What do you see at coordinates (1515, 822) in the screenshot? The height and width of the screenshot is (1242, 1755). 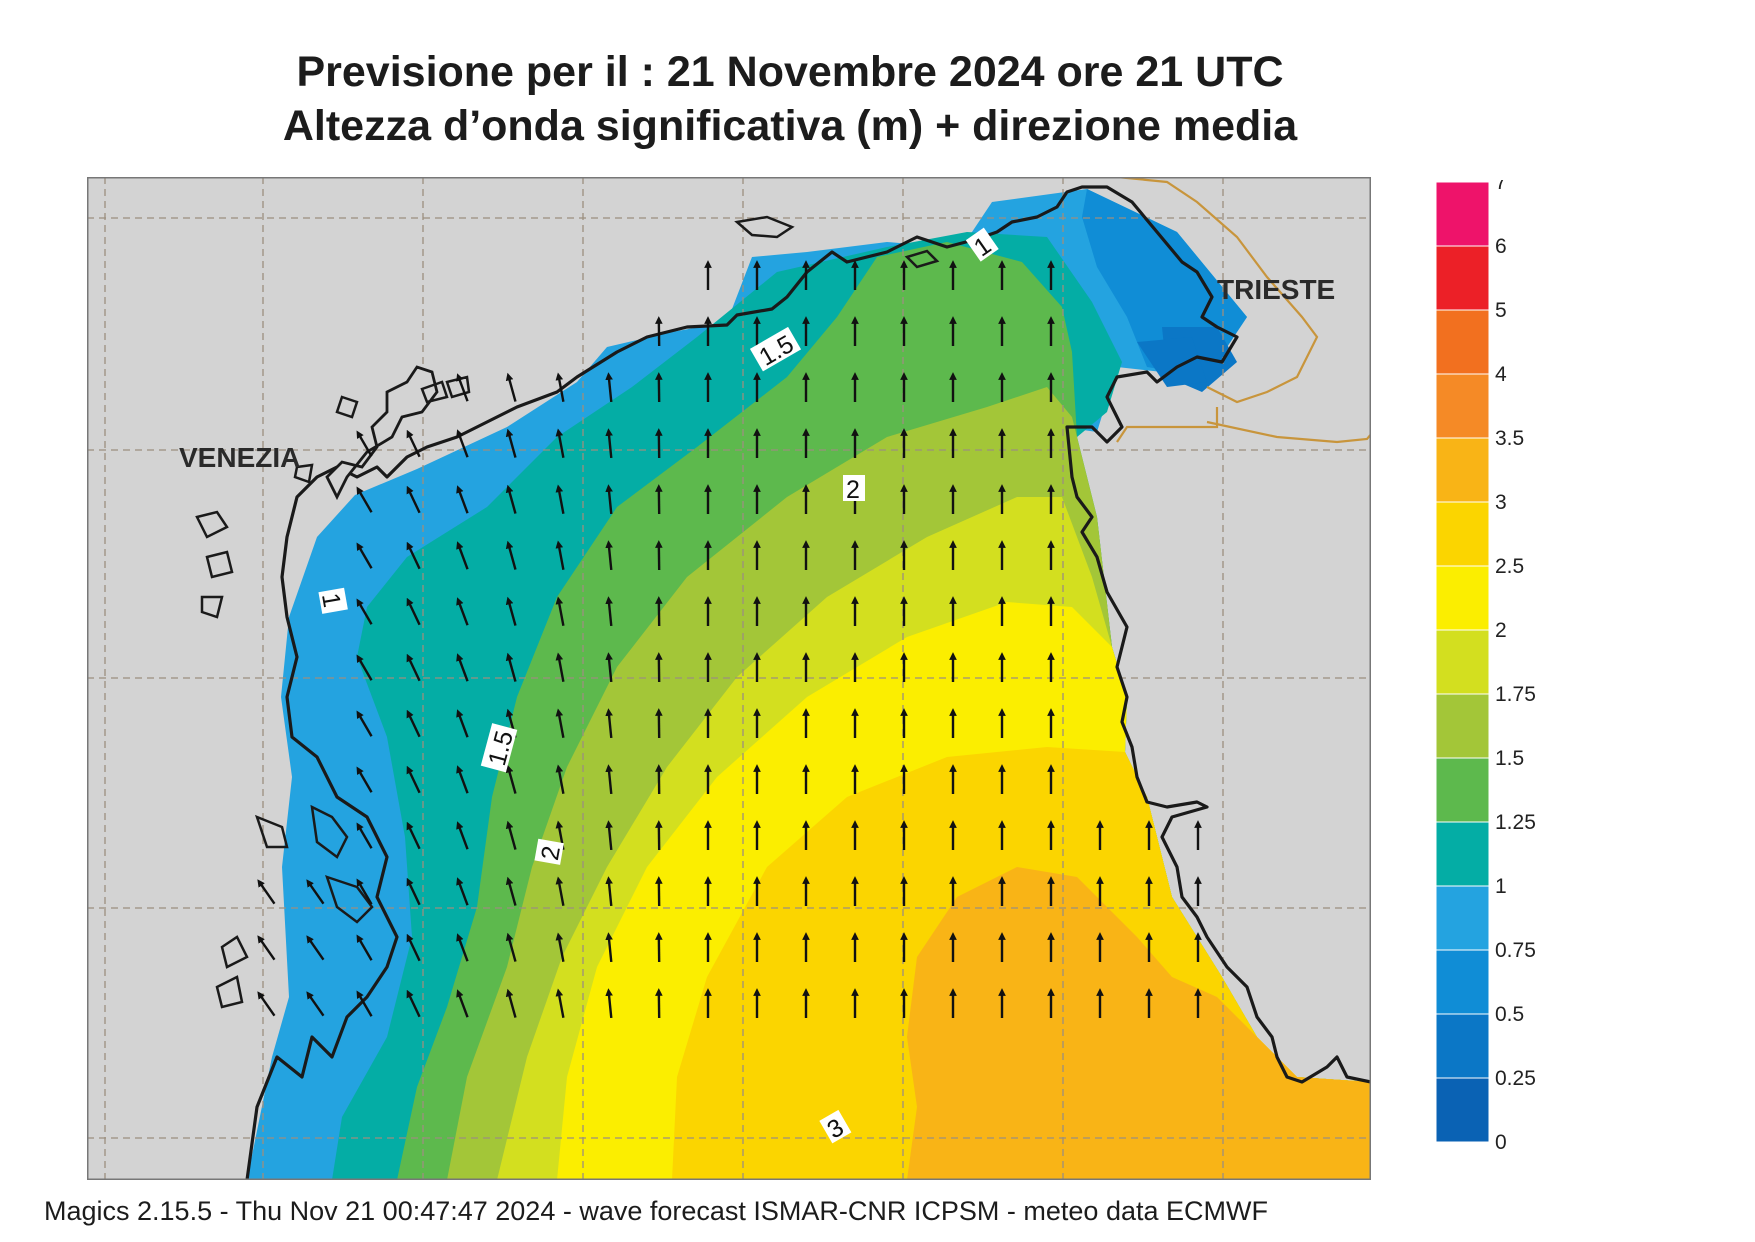 I see `colorbar-label: 1.25` at bounding box center [1515, 822].